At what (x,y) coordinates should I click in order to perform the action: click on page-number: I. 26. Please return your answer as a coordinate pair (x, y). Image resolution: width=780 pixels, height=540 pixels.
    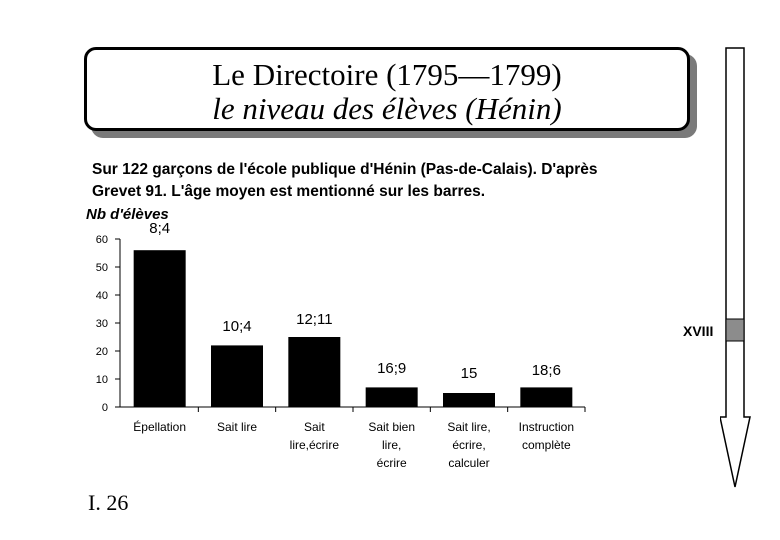
    Looking at the image, I should click on (108, 502).